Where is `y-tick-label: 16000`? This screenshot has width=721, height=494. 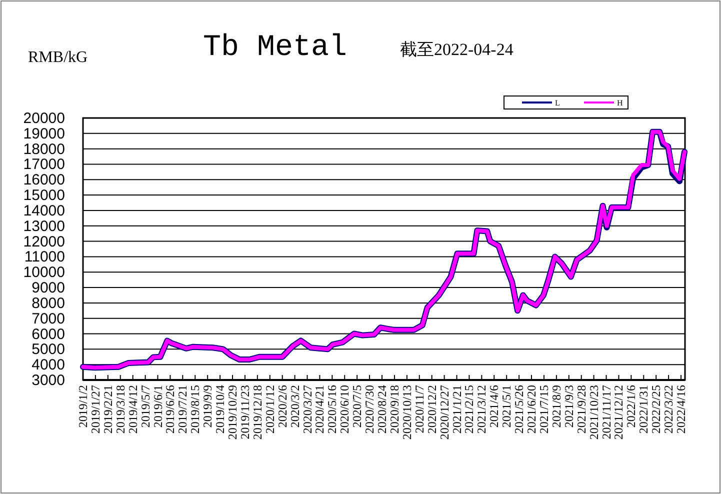
y-tick-label: 16000 is located at coordinates (44, 180).